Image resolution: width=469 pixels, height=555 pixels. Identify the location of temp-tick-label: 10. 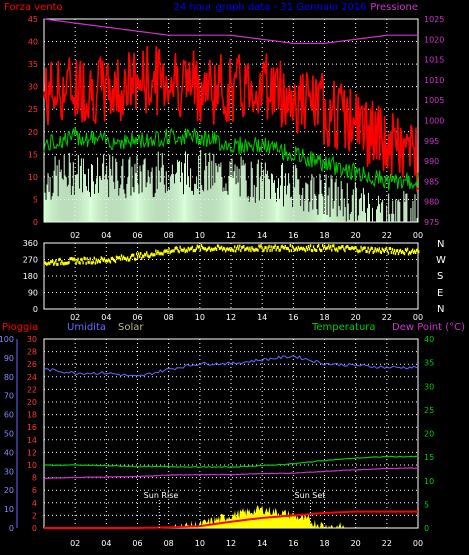
(429, 481).